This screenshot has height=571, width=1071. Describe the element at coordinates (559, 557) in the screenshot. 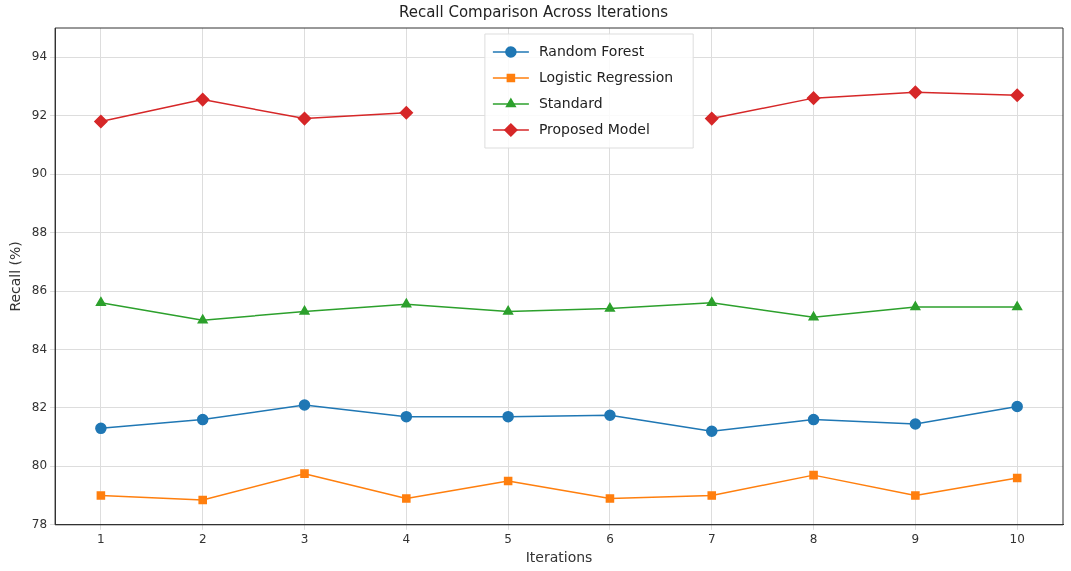

I see `x-axis-title: Iterations` at that location.